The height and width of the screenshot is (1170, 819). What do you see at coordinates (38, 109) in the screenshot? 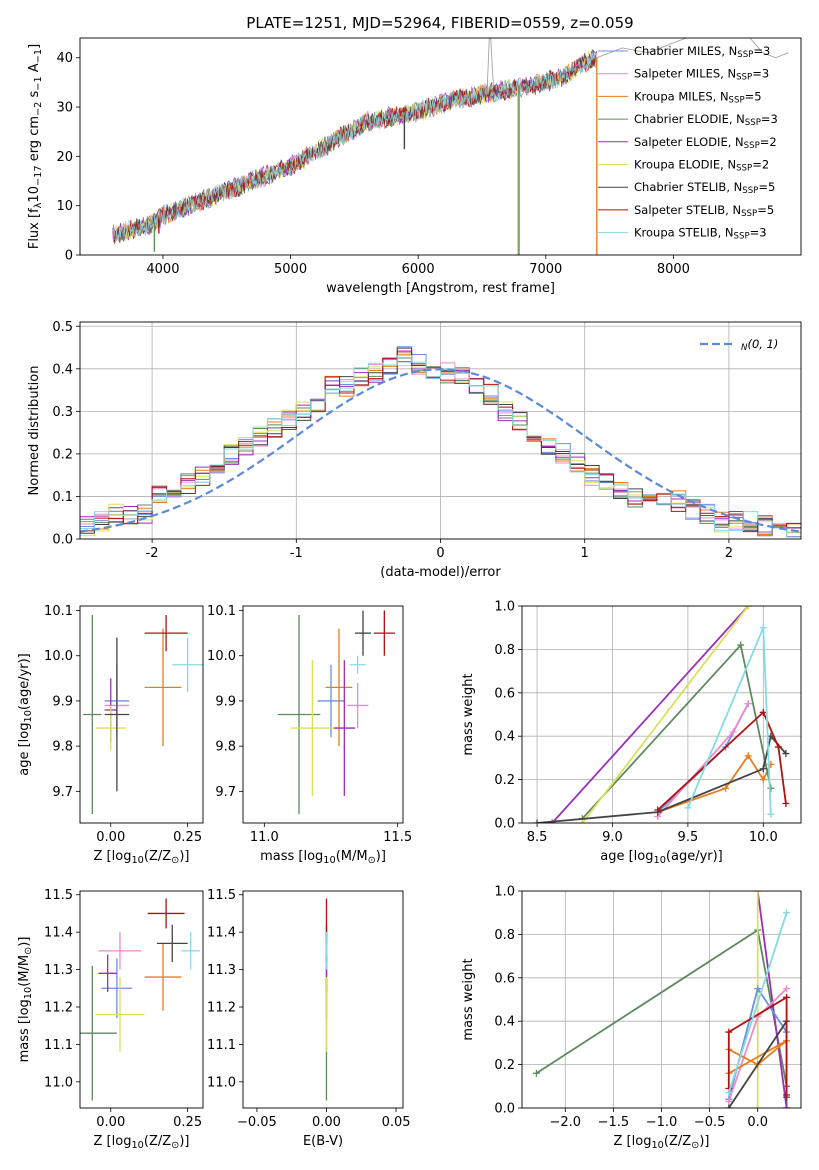
I see `label-segment: −2` at bounding box center [38, 109].